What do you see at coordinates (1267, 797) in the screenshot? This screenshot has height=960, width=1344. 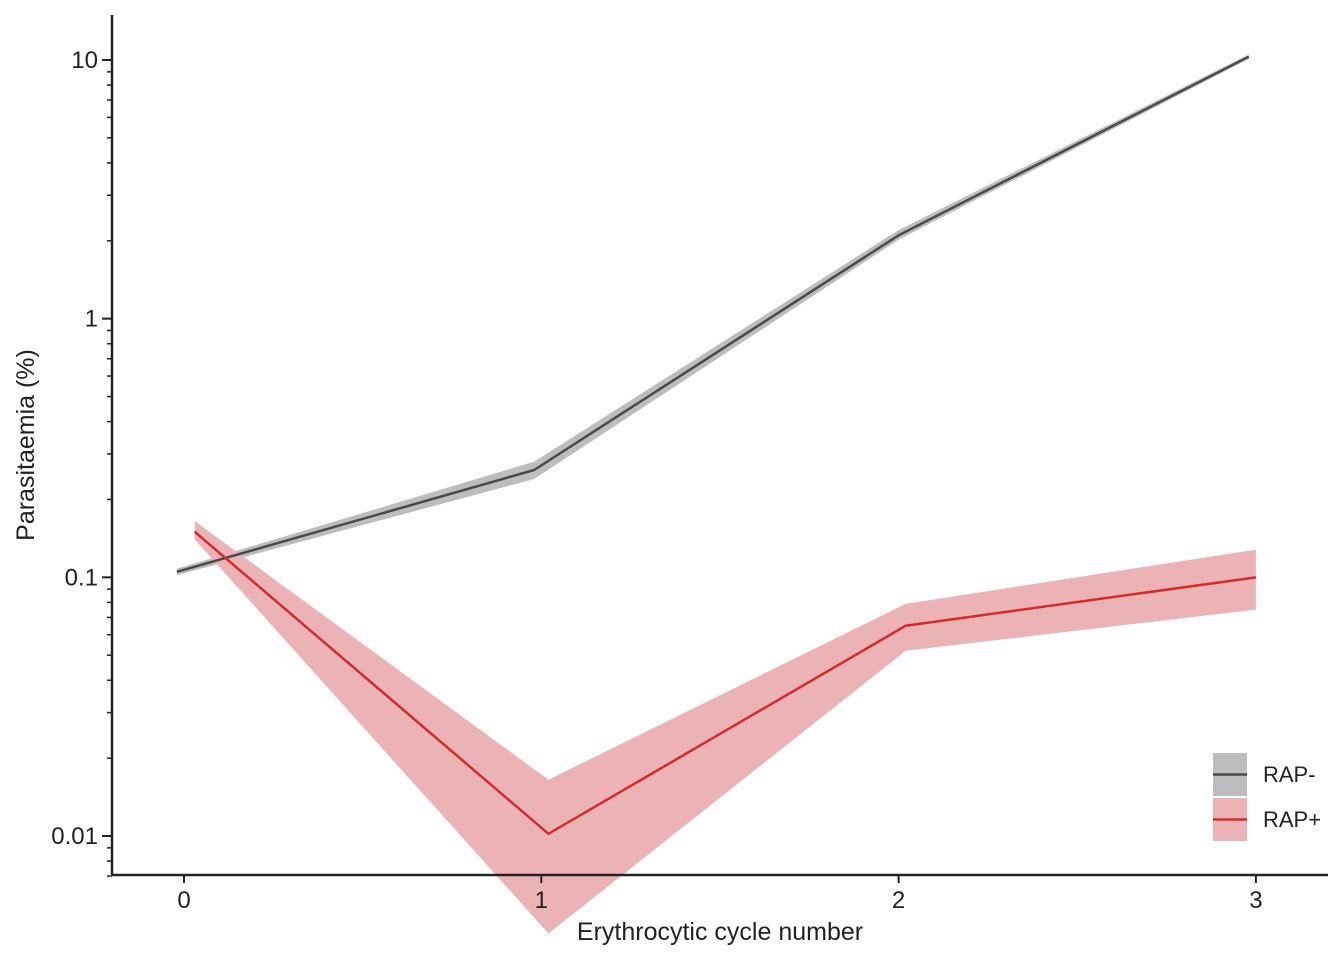 I see `legend: RAP- RAP+` at bounding box center [1267, 797].